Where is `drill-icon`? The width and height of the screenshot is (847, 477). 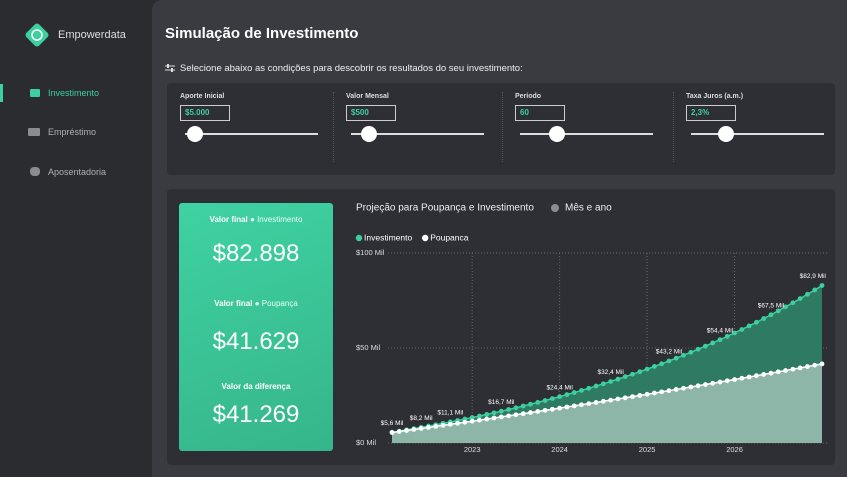
drill-icon is located at coordinates (555, 208).